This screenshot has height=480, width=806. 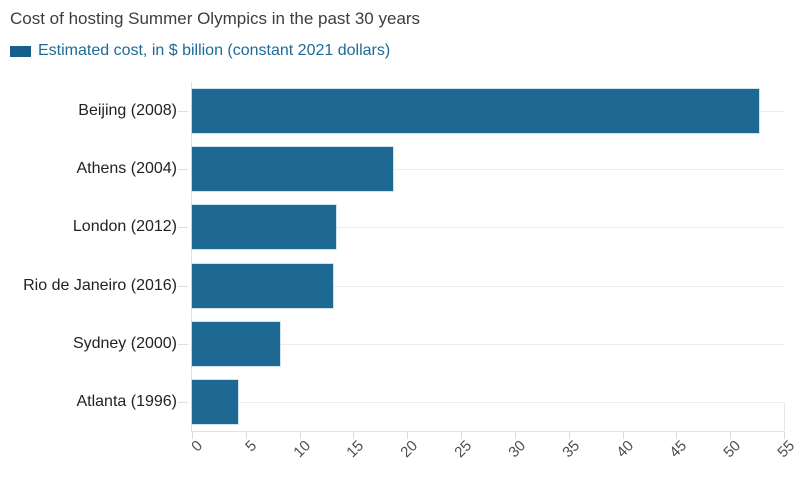 What do you see at coordinates (355, 449) in the screenshot?
I see `x-tick-label: 15` at bounding box center [355, 449].